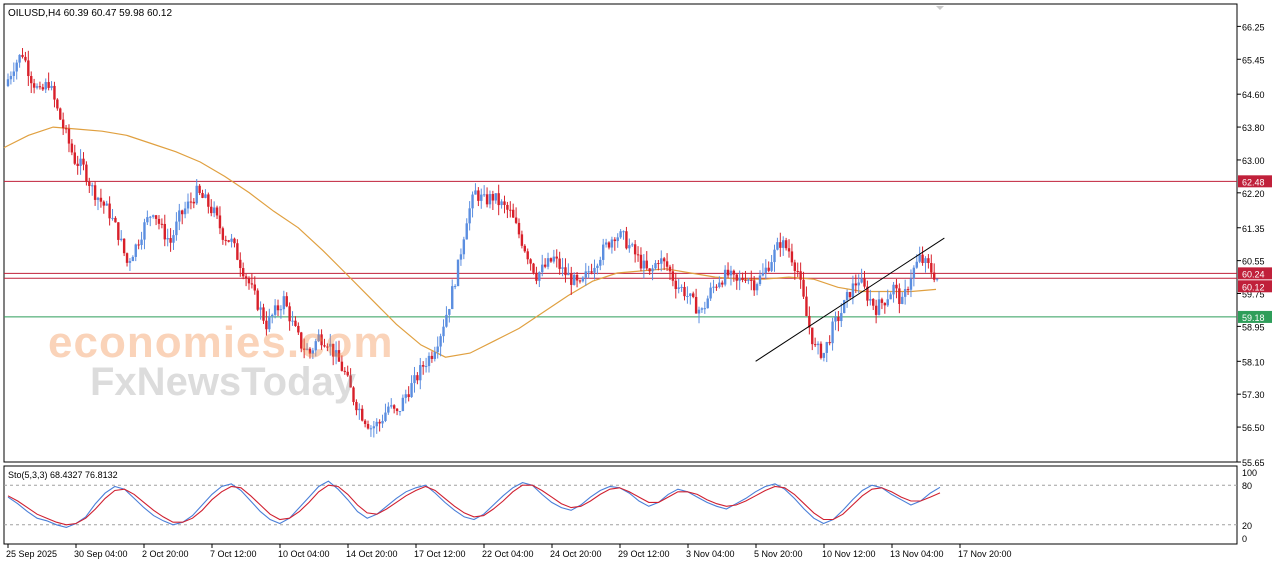  I want to click on price-tick-label: 56.50, so click(1253, 428).